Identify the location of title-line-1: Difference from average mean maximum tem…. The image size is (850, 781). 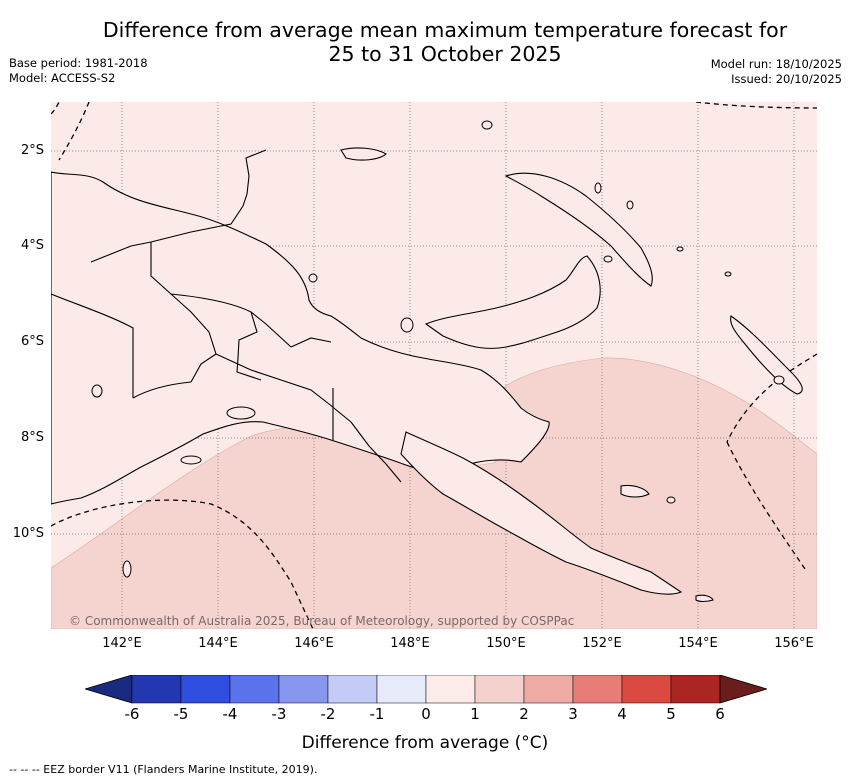
(445, 30).